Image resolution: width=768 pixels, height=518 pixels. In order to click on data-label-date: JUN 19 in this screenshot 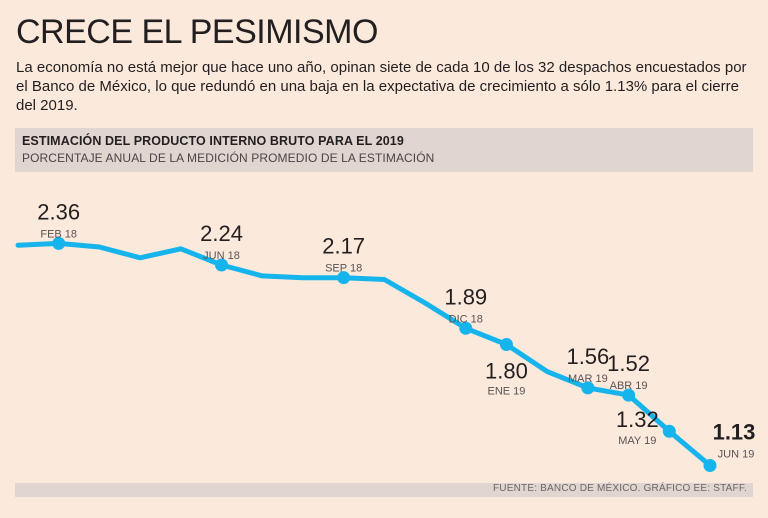, I will do `click(736, 455)`.